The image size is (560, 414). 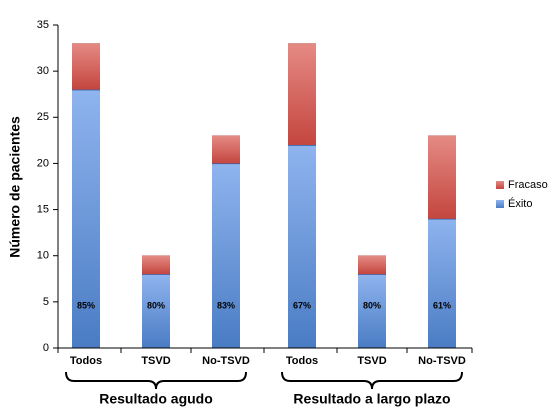 I want to click on y-tick-label: 30, so click(x=43, y=71).